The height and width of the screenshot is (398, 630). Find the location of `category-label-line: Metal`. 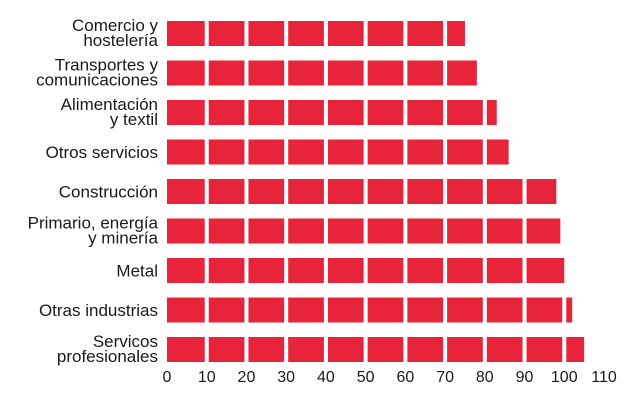

category-label-line: Metal is located at coordinates (137, 271).